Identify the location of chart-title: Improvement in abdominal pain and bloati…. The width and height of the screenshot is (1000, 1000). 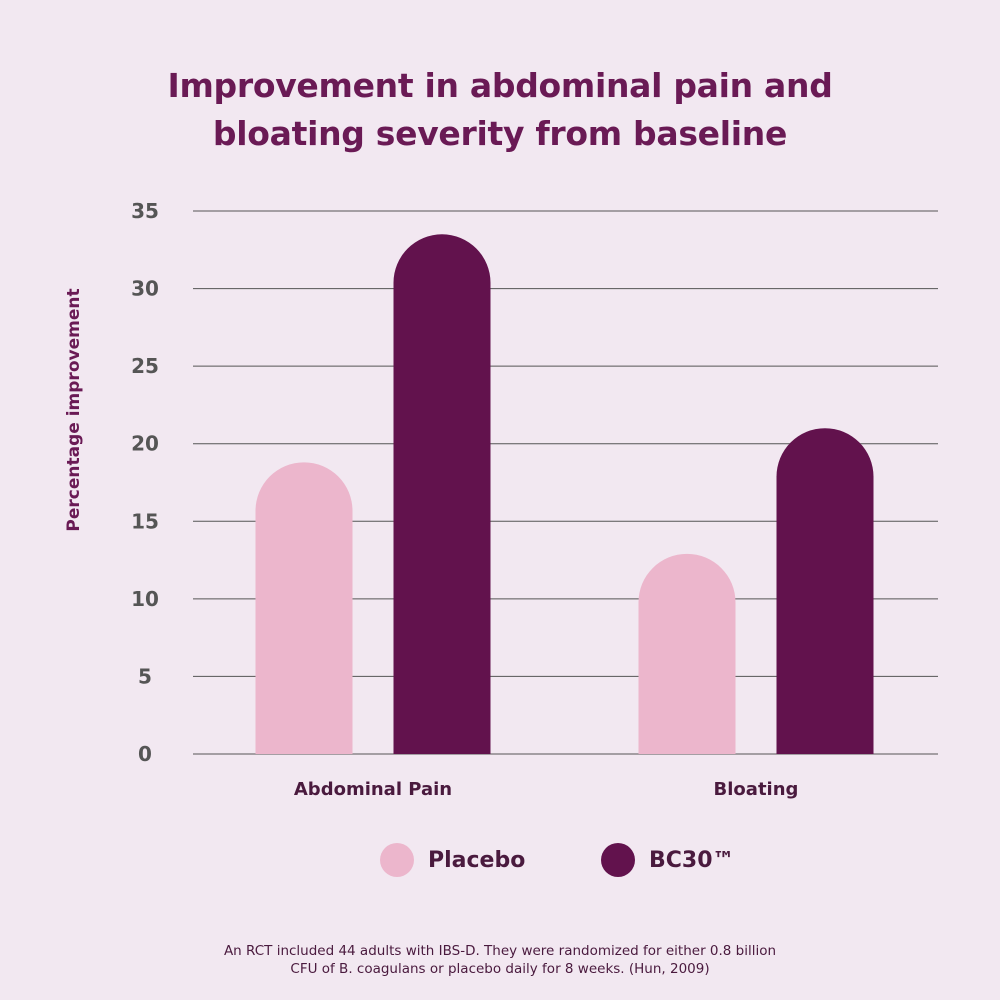
(500, 110).